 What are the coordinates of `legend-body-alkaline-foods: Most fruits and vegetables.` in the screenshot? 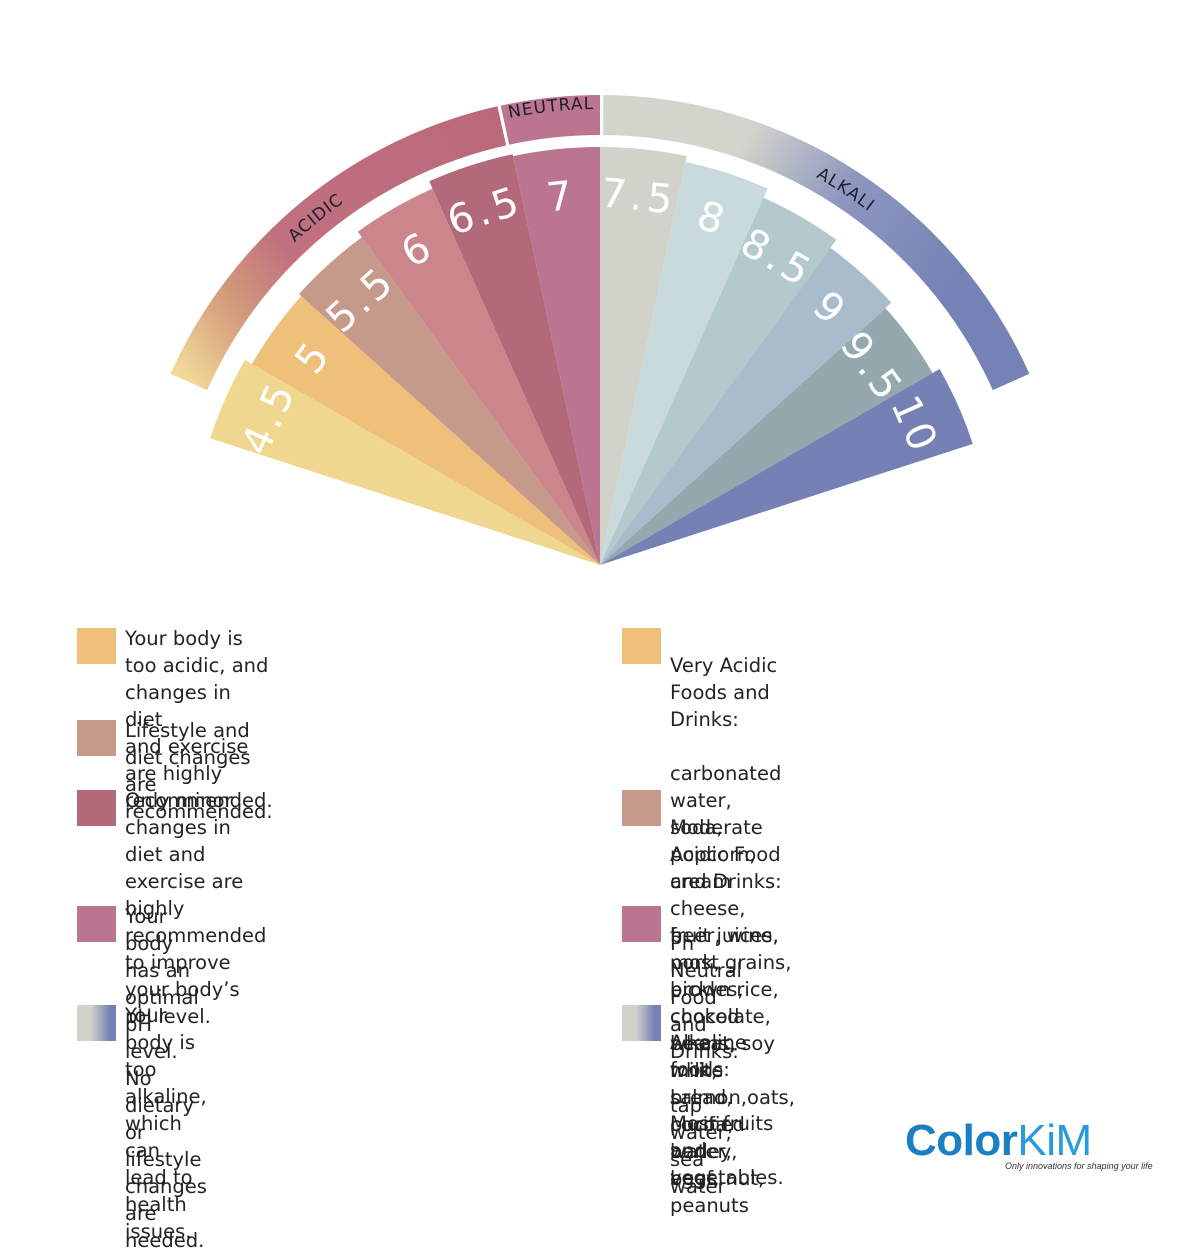 It's located at (727, 1150).